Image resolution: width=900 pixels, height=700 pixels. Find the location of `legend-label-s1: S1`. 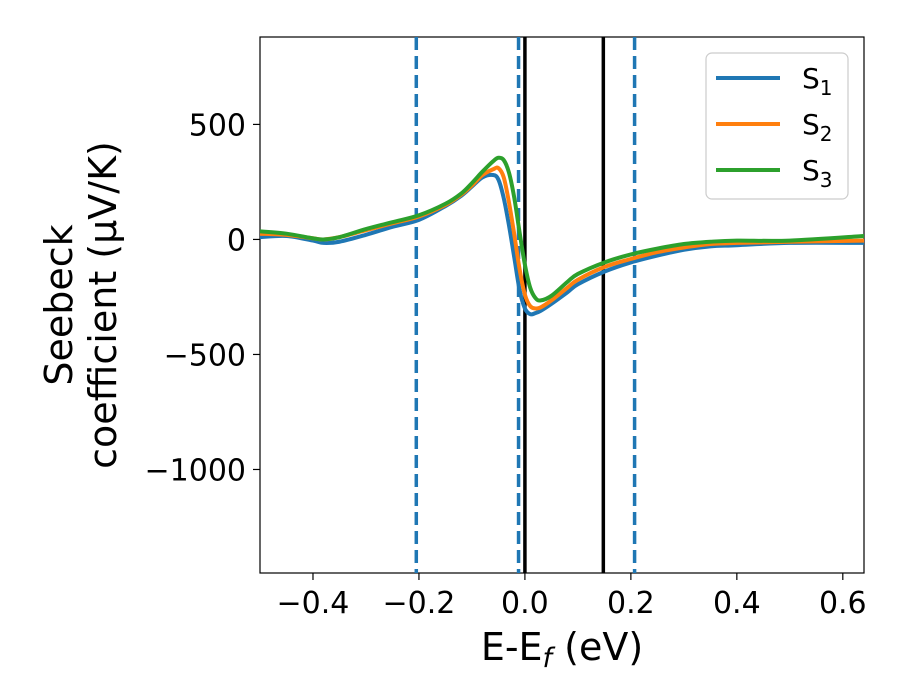

legend-label-s1: S1 is located at coordinates (817, 81).